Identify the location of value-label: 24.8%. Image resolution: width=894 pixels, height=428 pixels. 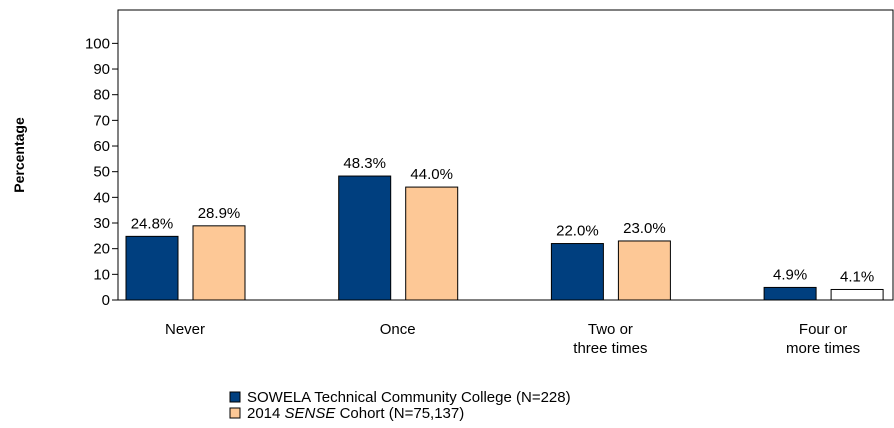
(152, 223).